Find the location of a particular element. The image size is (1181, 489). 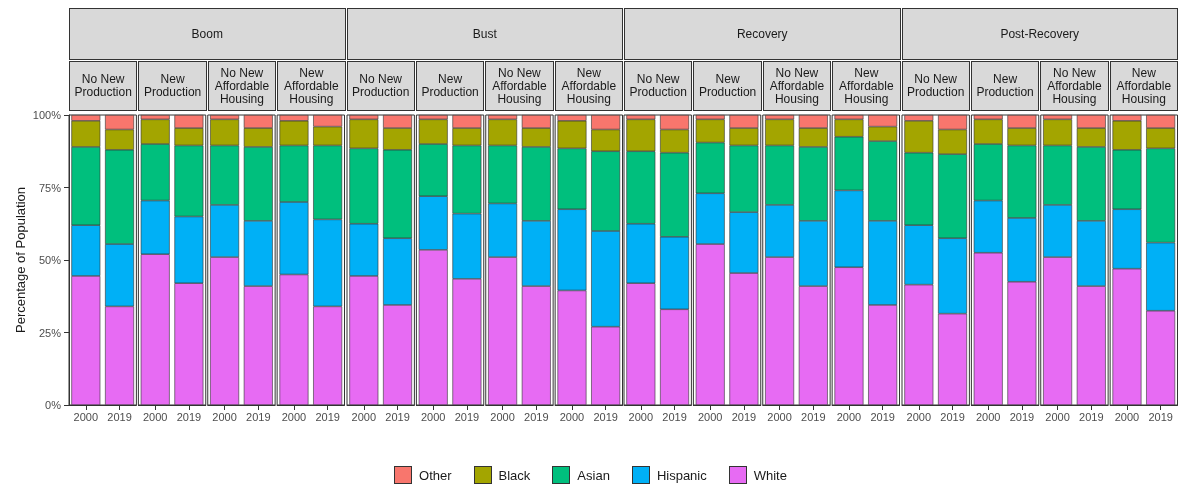

chart-title: Post-Recovery is located at coordinates (1039, 34).